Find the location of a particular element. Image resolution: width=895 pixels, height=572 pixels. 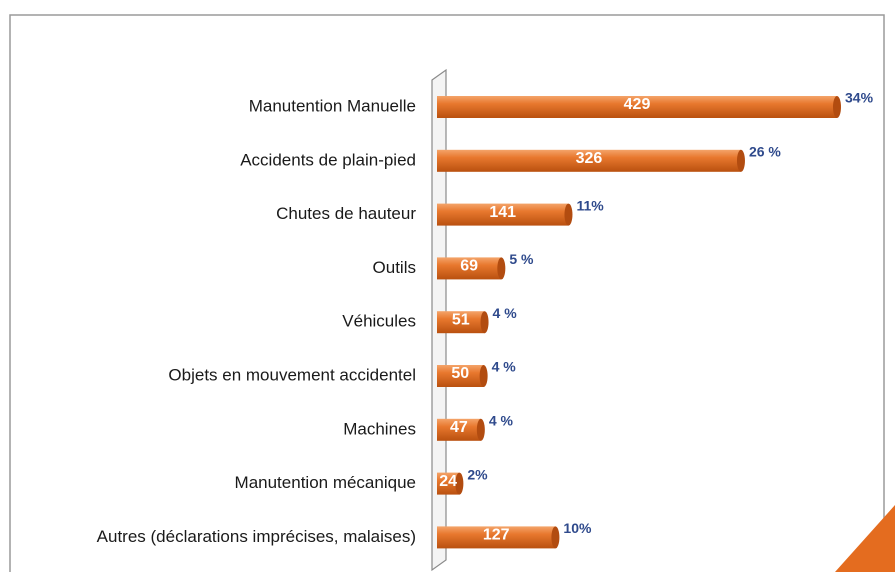

category-label: Accidents de plain-pied is located at coordinates (328, 159).